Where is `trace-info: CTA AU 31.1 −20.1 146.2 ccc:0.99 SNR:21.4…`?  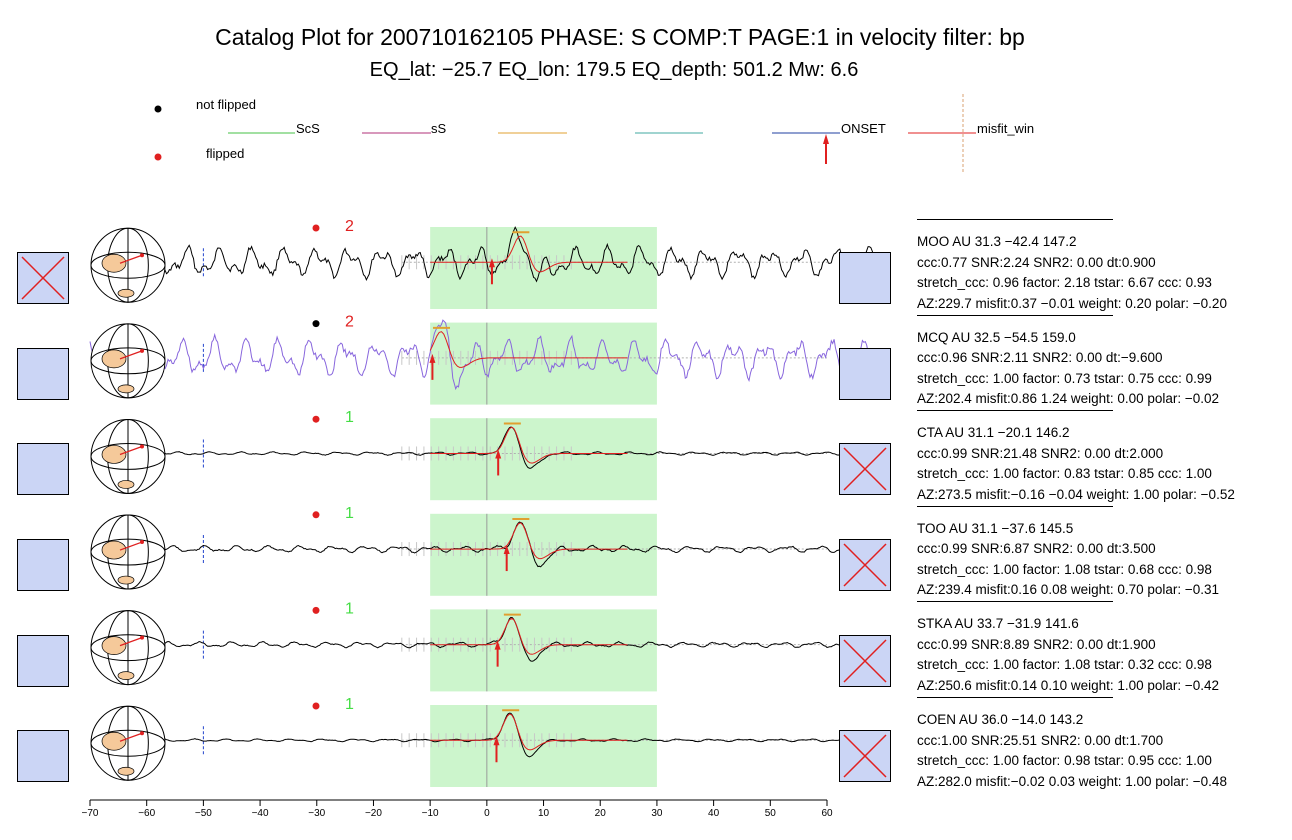 trace-info: CTA AU 31.1 −20.1 146.2 ccc:0.99 SNR:21.4… is located at coordinates (1102, 453).